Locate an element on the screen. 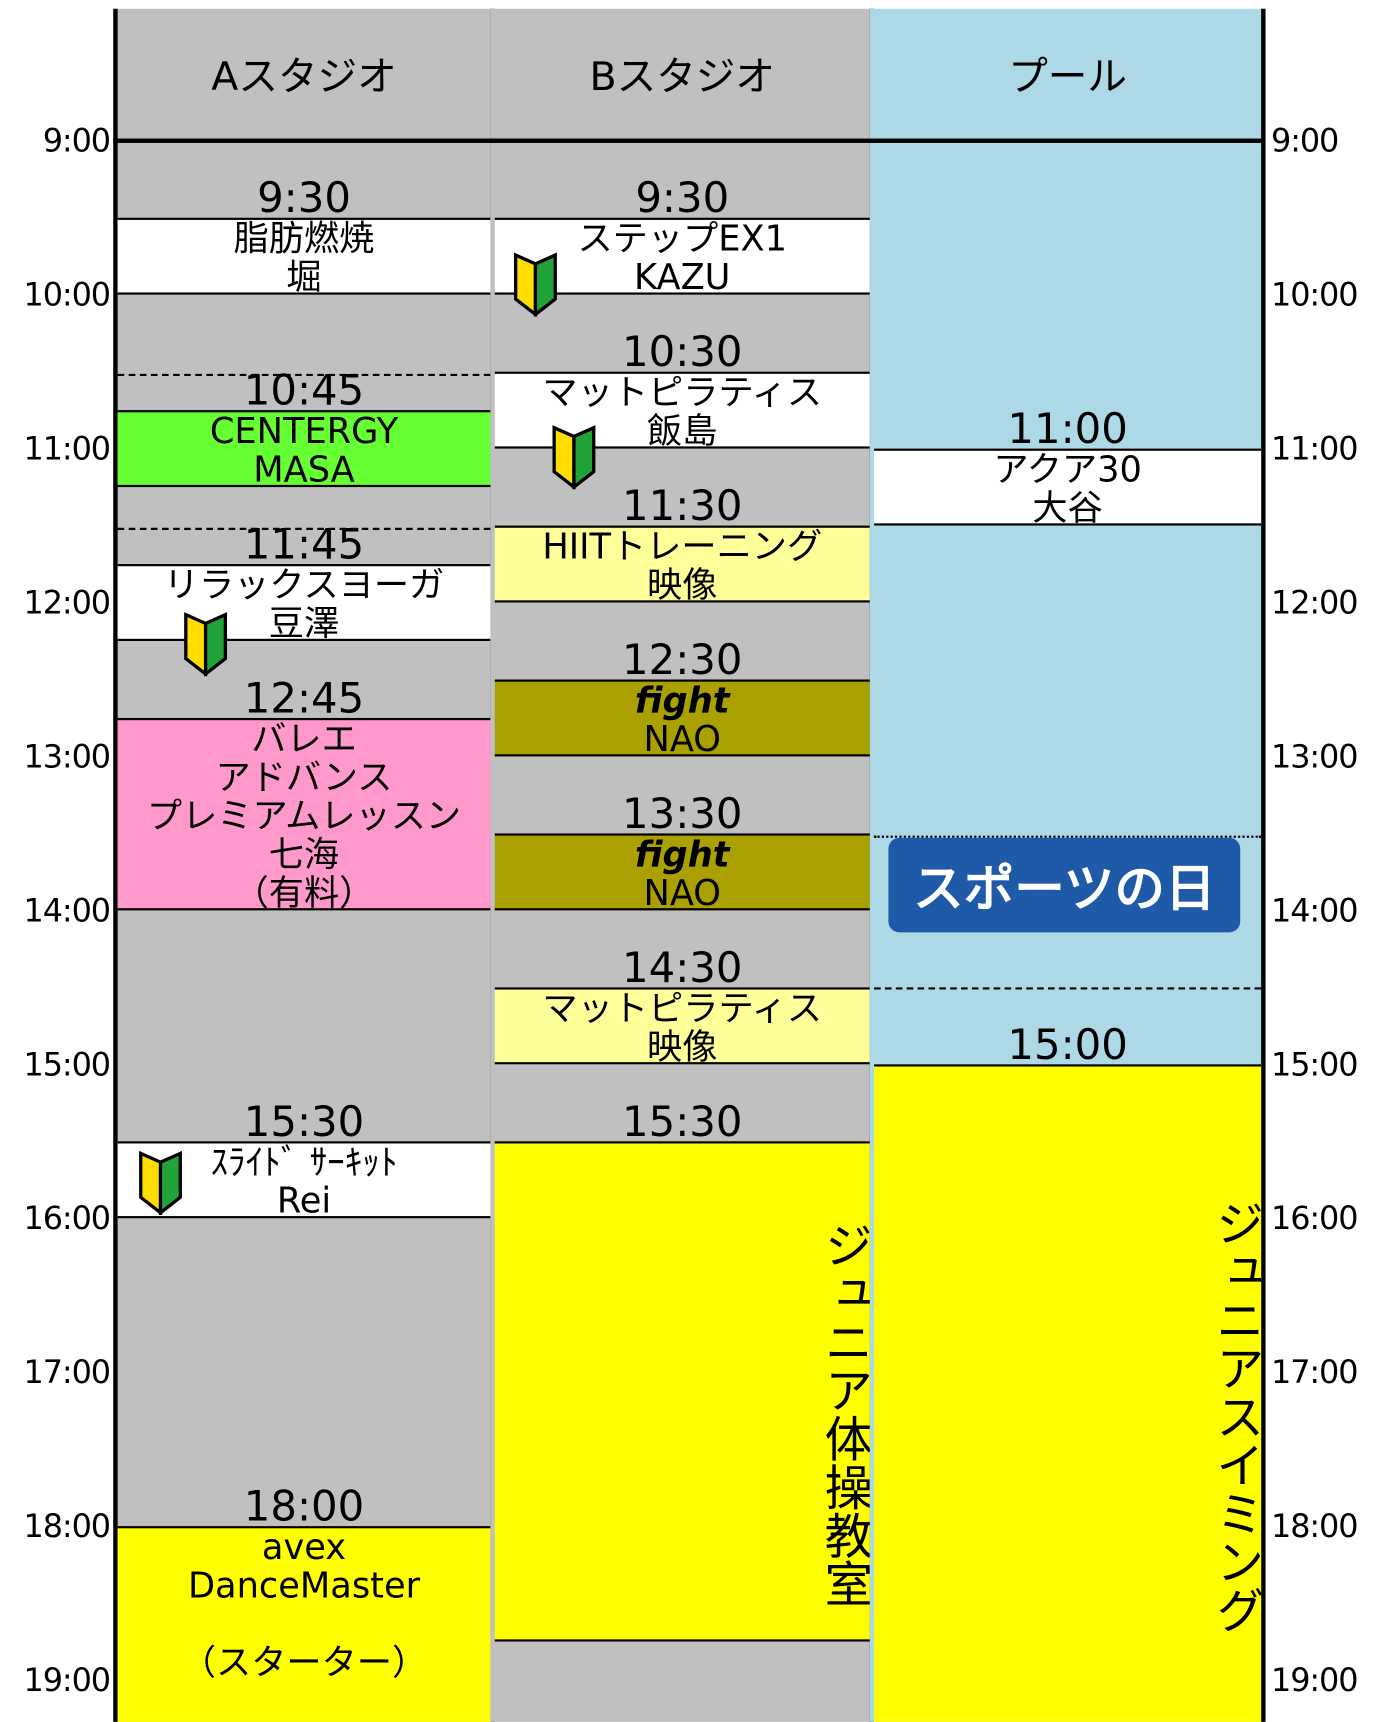 This screenshot has height=1722, width=1381. class-box: ステップEX1 KAZU is located at coordinates (682, 256).